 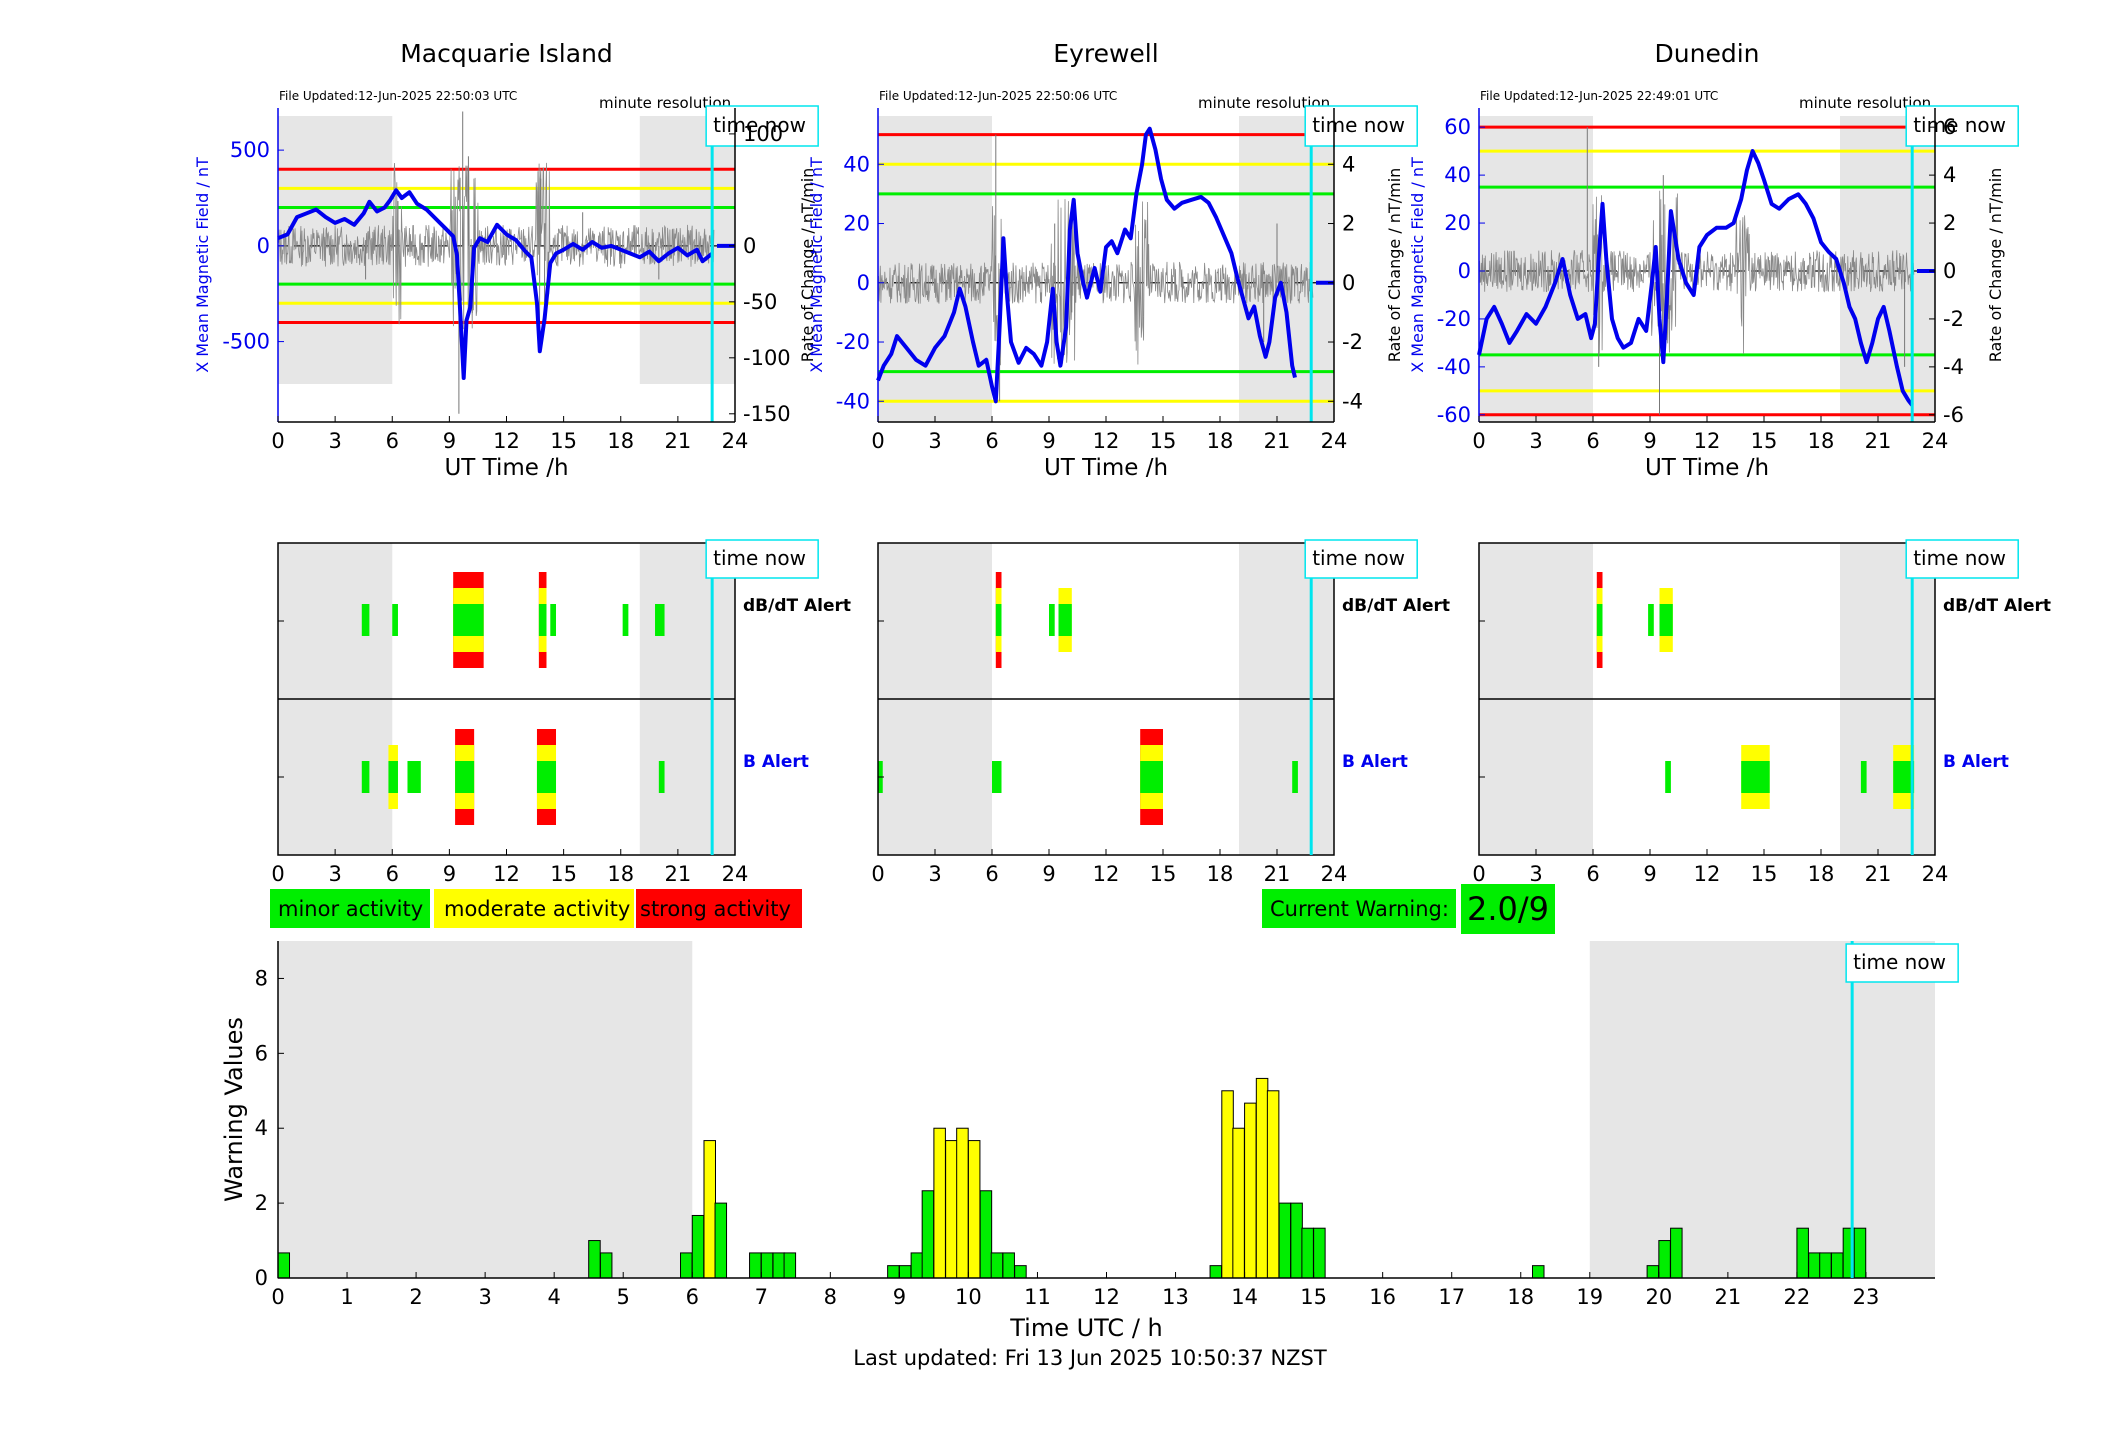 What do you see at coordinates (1409, 909) in the screenshot?
I see `current-warning: Current Warning: 2.0/9` at bounding box center [1409, 909].